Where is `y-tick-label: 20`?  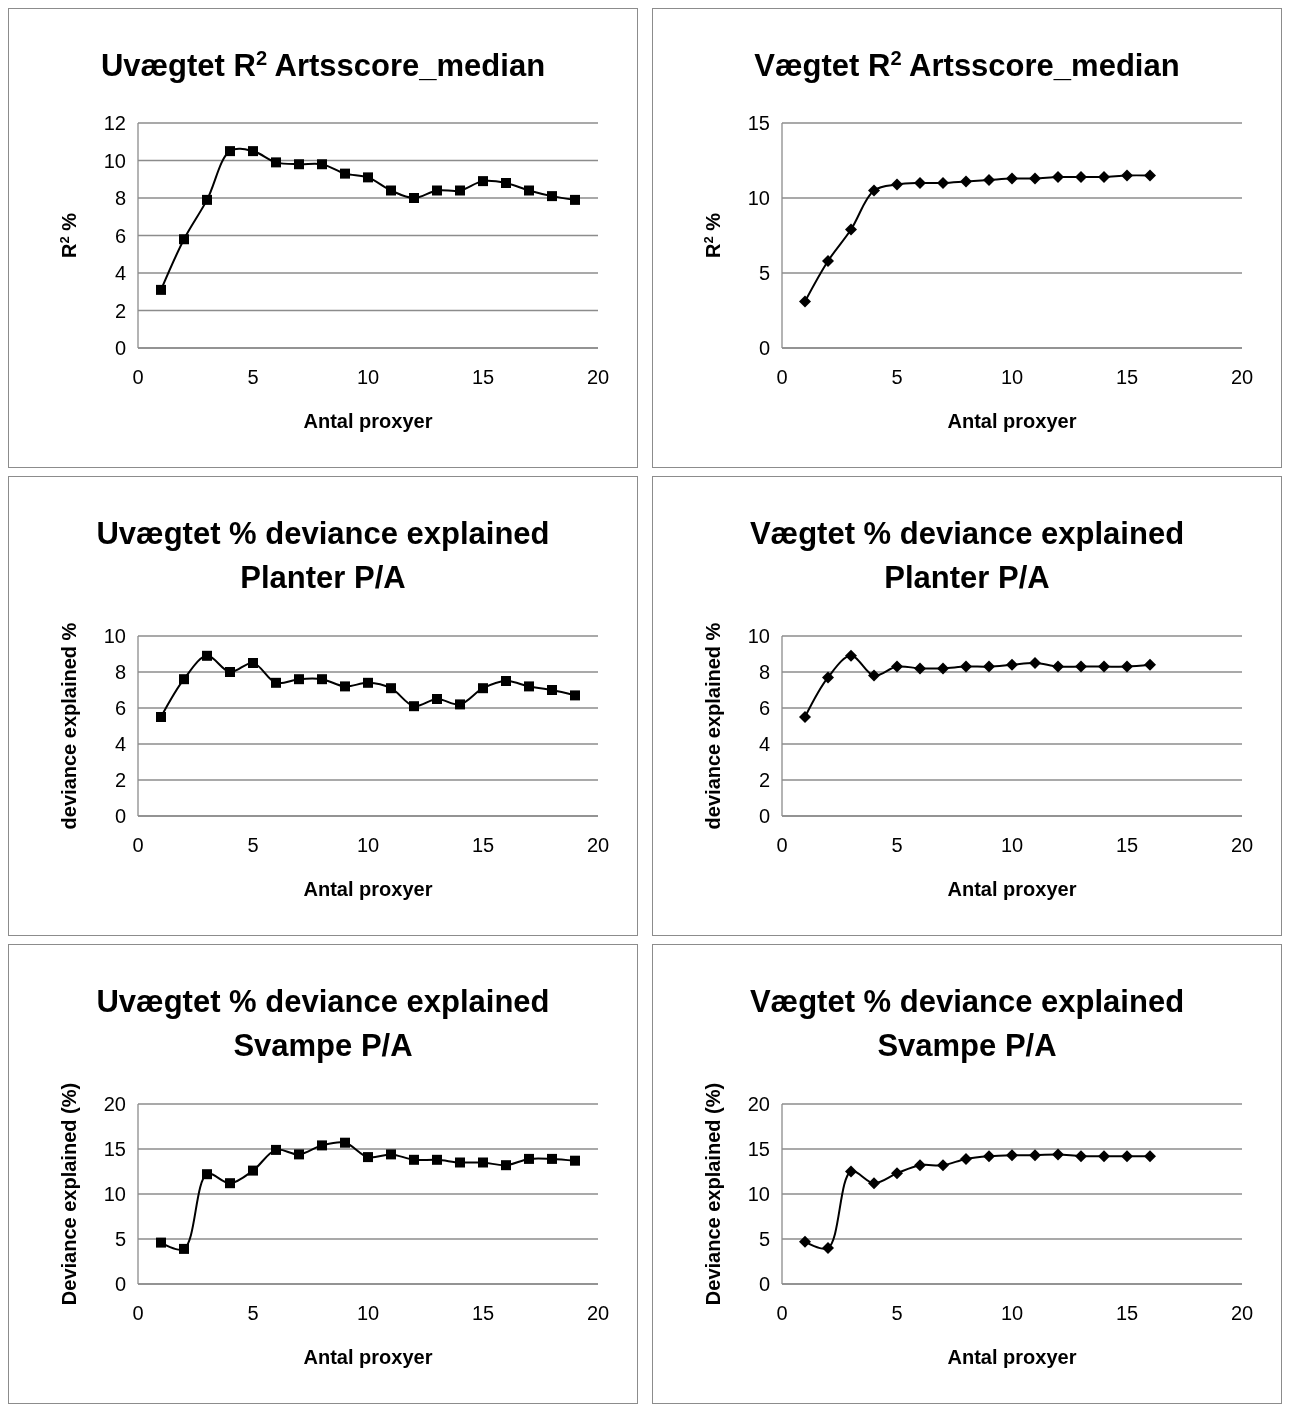
y-tick-label: 20 is located at coordinates (758, 1104).